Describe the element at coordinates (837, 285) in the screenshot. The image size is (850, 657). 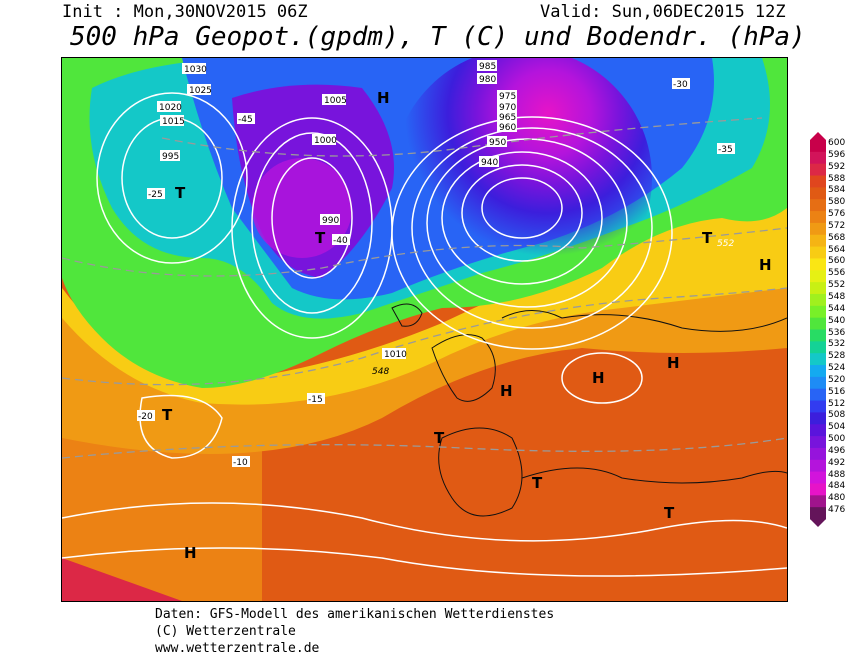
I see `legend-label: 552` at that location.